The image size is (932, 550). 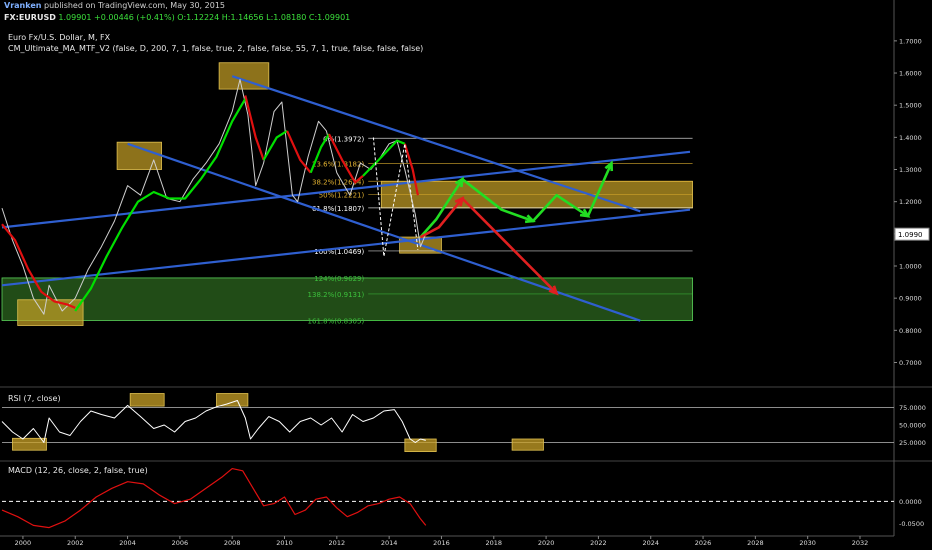 I want to click on time-tick-label: 2016, so click(x=441, y=543).